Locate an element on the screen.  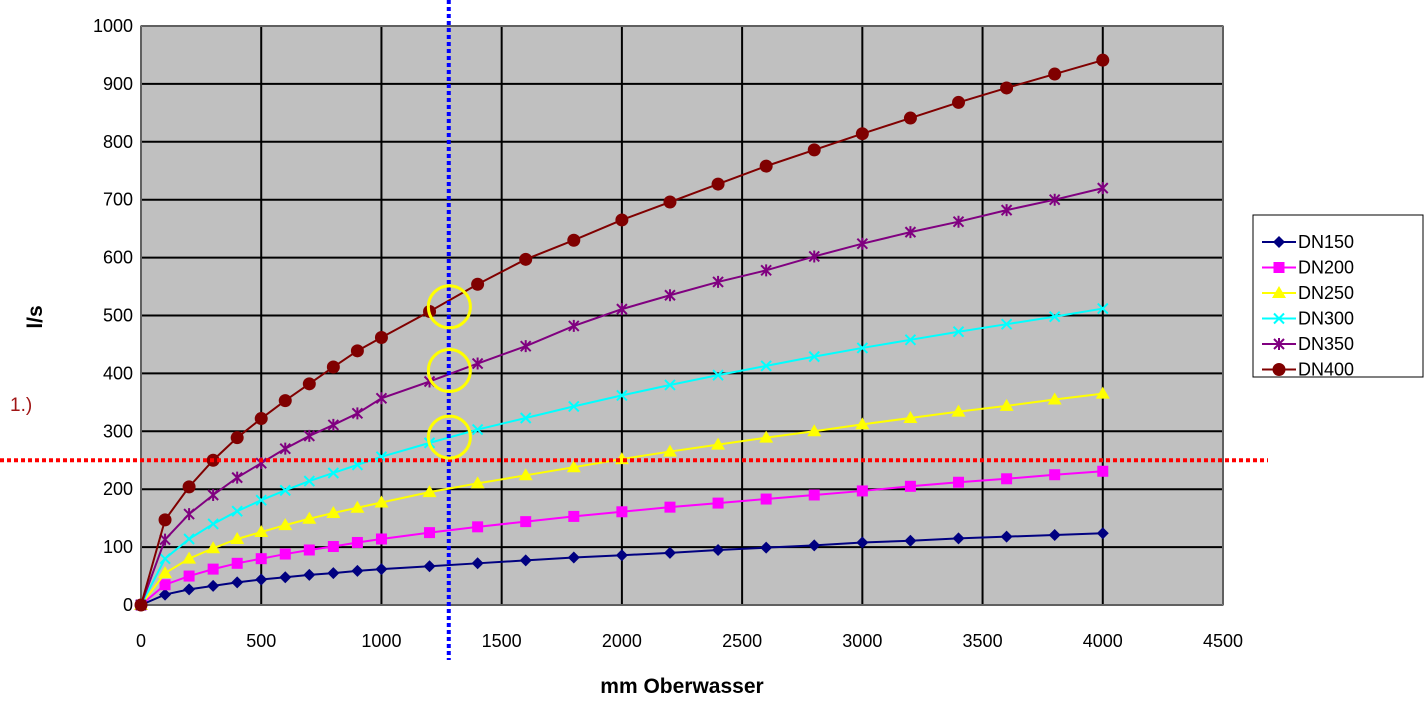
x-tick-label: 4500 is located at coordinates (1223, 641).